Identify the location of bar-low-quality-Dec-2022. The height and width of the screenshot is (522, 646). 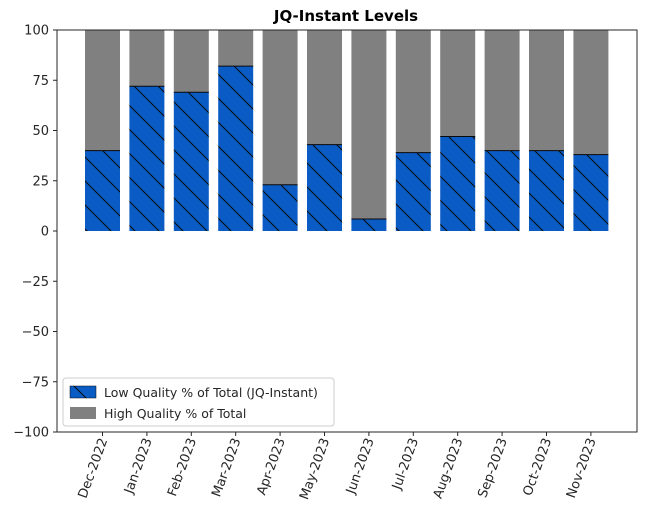
(102, 190).